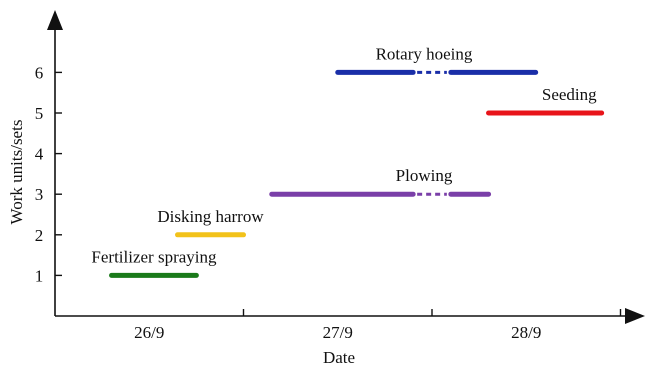 The width and height of the screenshot is (649, 370). I want to click on y-axis-title: Work units/sets, so click(16, 172).